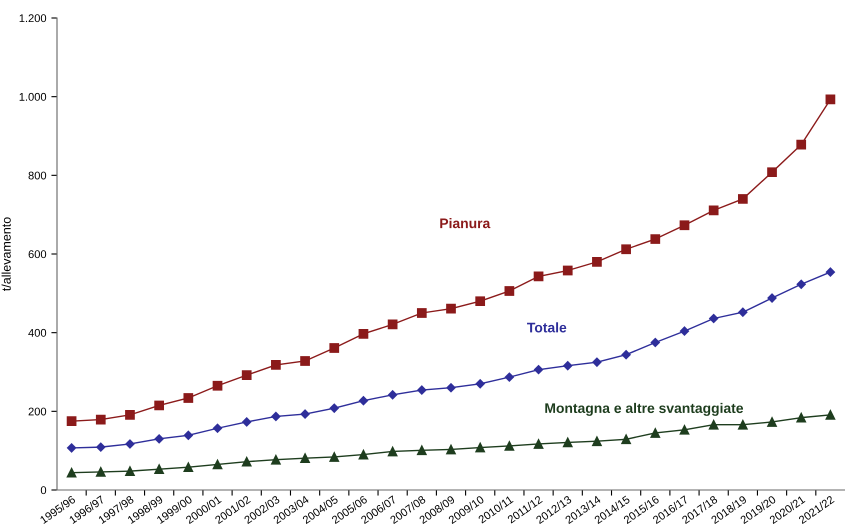 The width and height of the screenshot is (845, 531). Describe the element at coordinates (33, 96) in the screenshot. I see `y-tick-label: 1.000` at that location.